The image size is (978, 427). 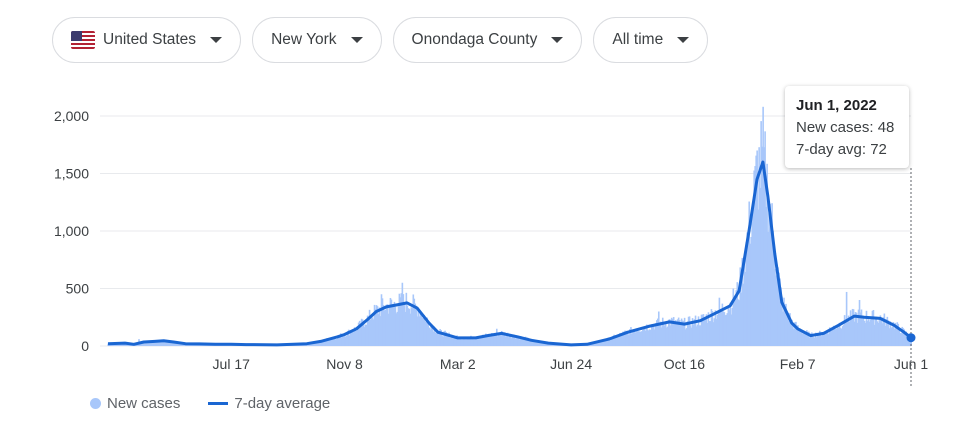 What do you see at coordinates (95, 403) in the screenshot?
I see `new-cases-legend-marker` at bounding box center [95, 403].